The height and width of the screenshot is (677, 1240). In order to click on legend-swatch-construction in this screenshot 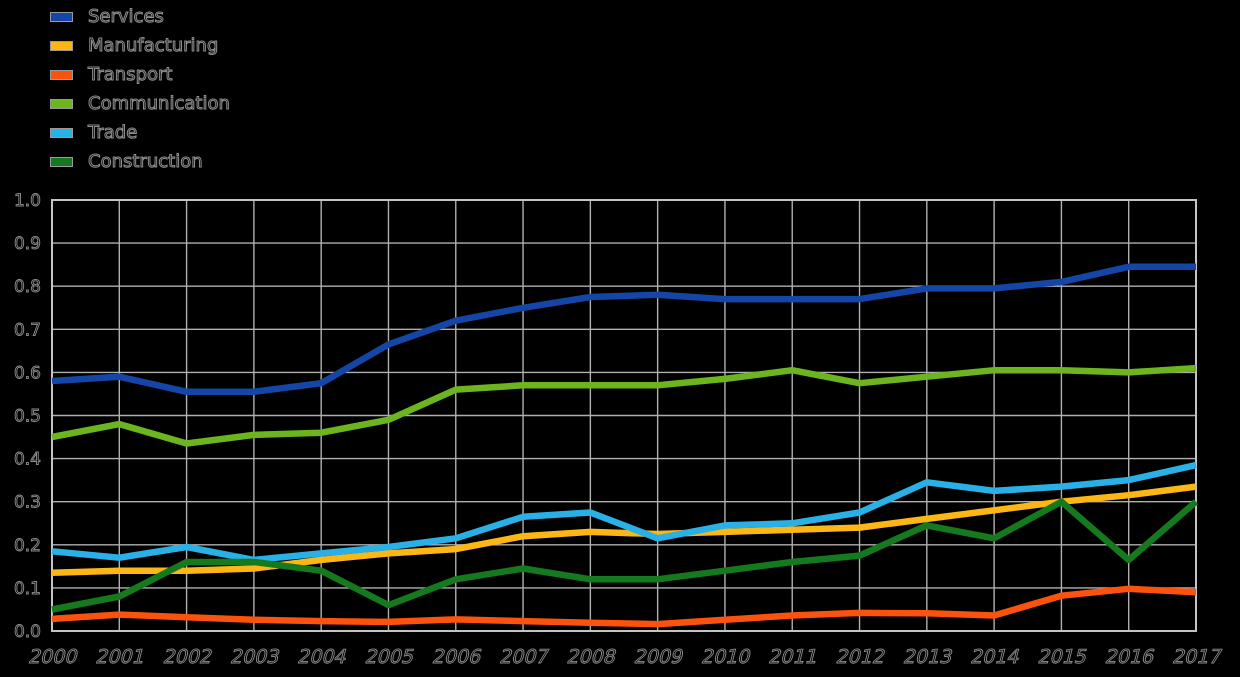, I will do `click(61, 161)`.